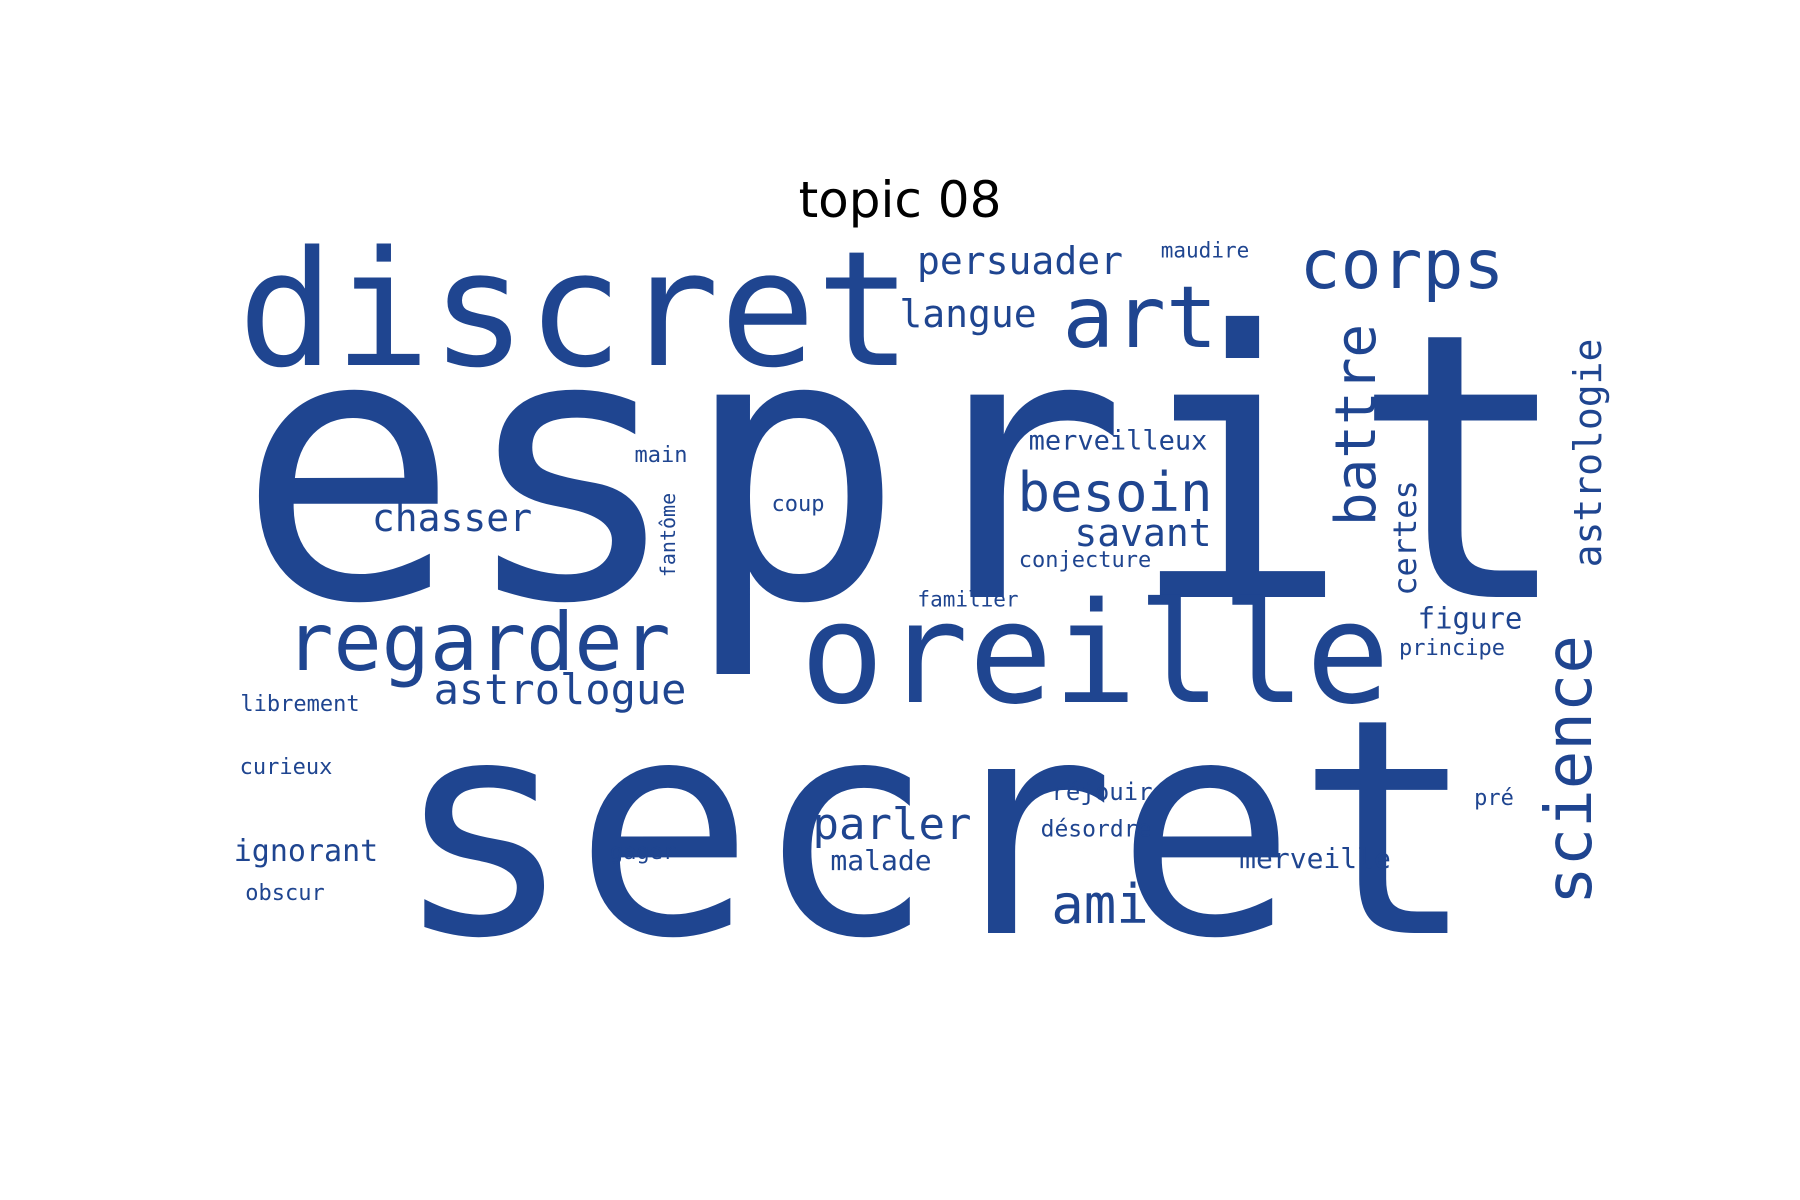  What do you see at coordinates (881, 860) in the screenshot?
I see `word-malade: malade` at bounding box center [881, 860].